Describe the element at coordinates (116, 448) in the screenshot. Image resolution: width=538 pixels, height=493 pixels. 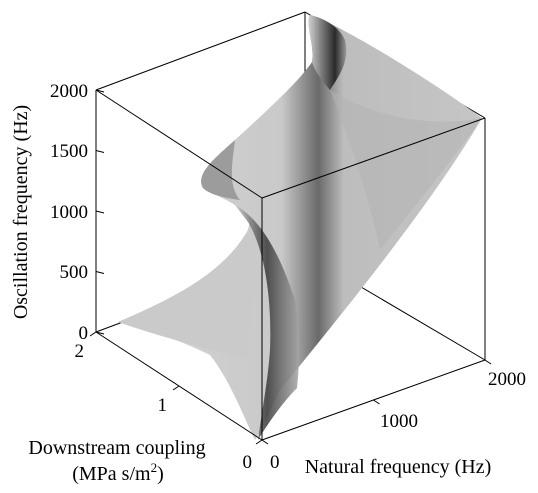
I see `y-axis-label: Downstream coupling` at that location.